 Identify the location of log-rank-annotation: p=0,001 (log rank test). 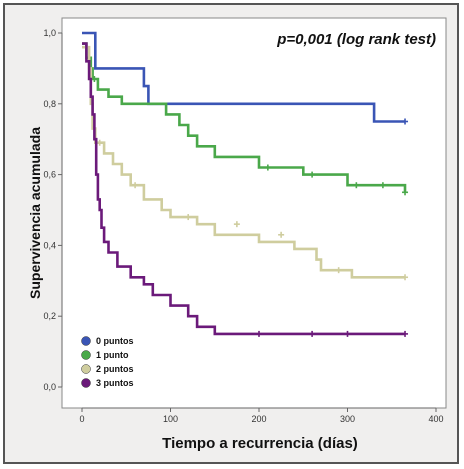
(356, 39).